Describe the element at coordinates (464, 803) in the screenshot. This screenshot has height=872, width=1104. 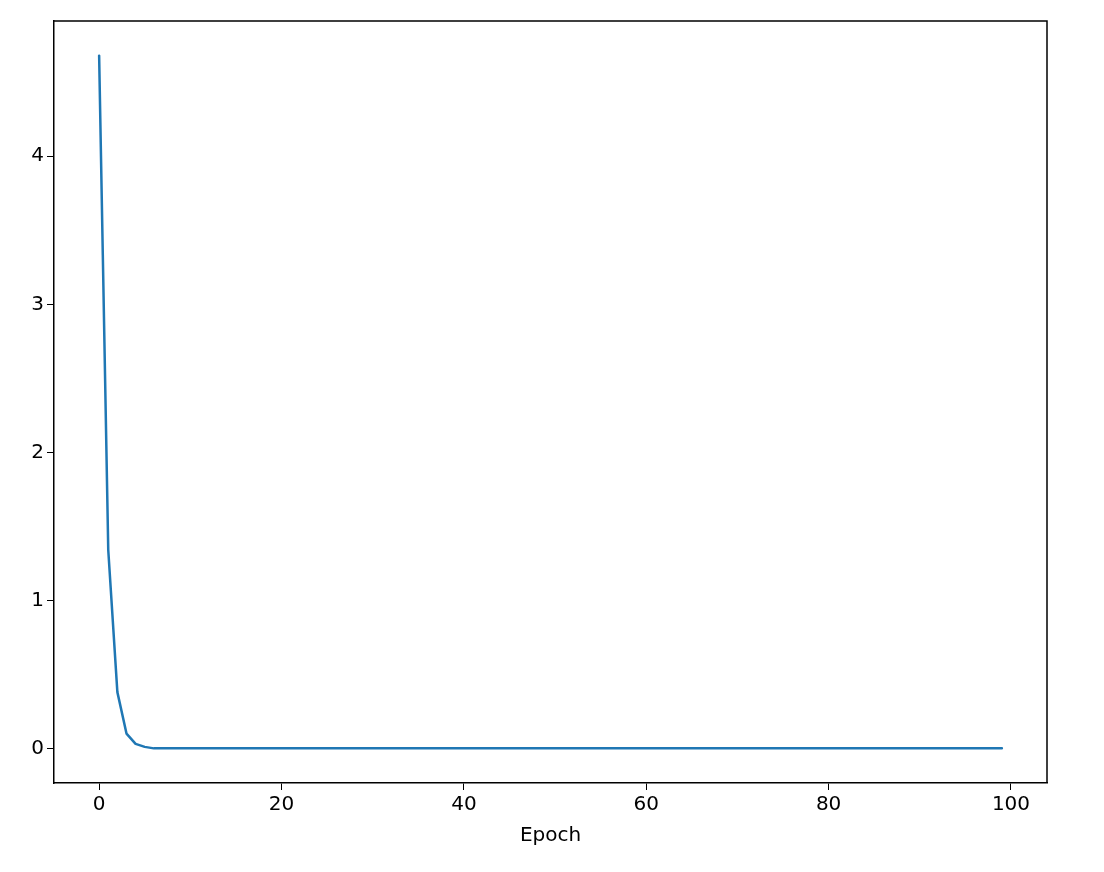
I see `x-tick-label: 40` at that location.